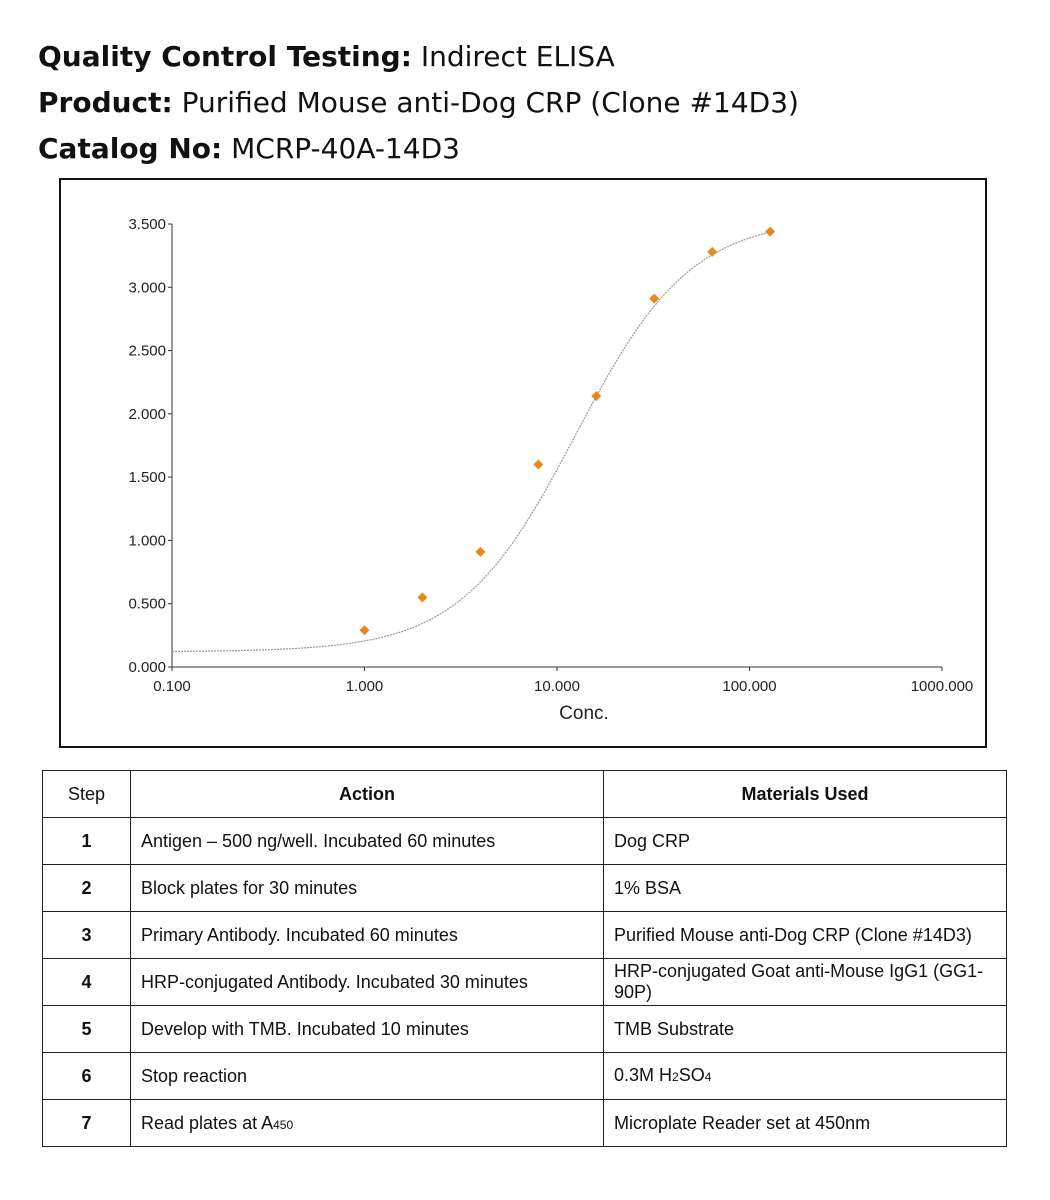  Describe the element at coordinates (805, 1123) in the screenshot. I see `step-materials: Microplate Reader set at 450nm` at that location.